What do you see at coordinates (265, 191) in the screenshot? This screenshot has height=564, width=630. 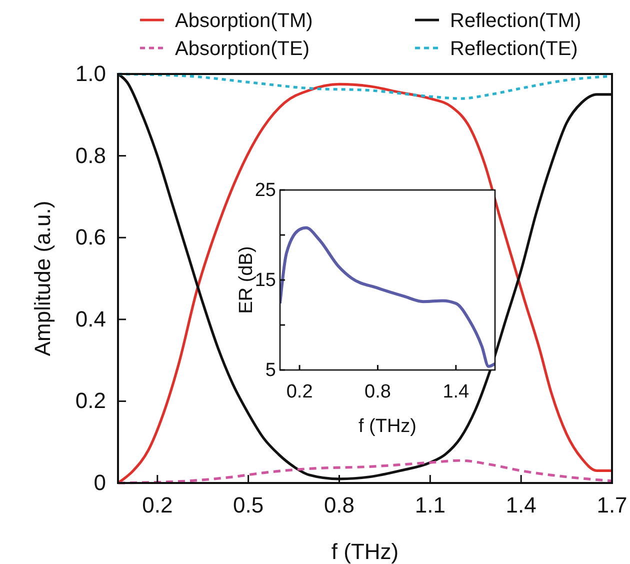 I see `y-tick-label: 25` at bounding box center [265, 191].